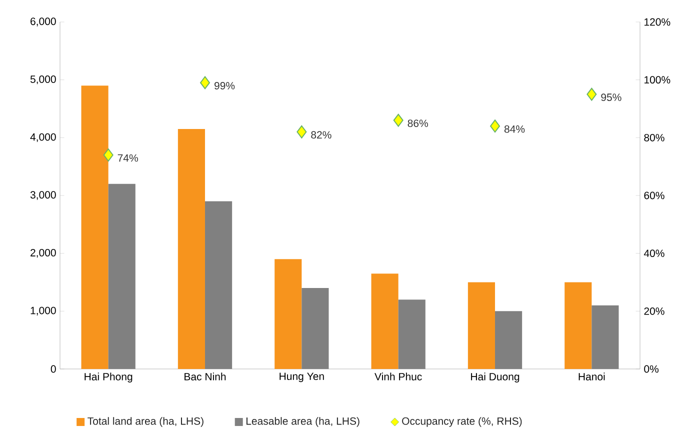  I want to click on data-label: 86%, so click(418, 124).